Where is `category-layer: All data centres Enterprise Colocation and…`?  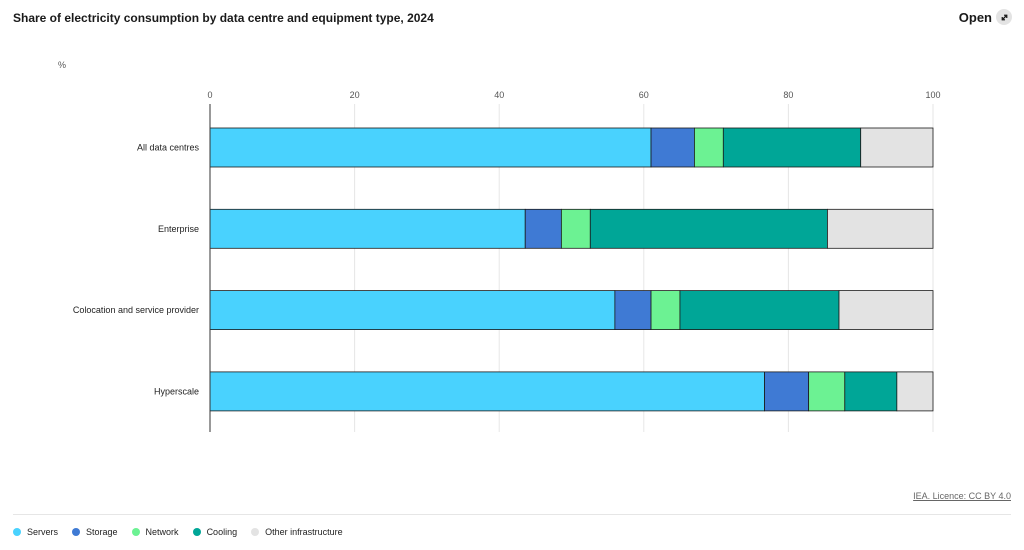 category-layer: All data centres Enterprise Colocation and… is located at coordinates (136, 270).